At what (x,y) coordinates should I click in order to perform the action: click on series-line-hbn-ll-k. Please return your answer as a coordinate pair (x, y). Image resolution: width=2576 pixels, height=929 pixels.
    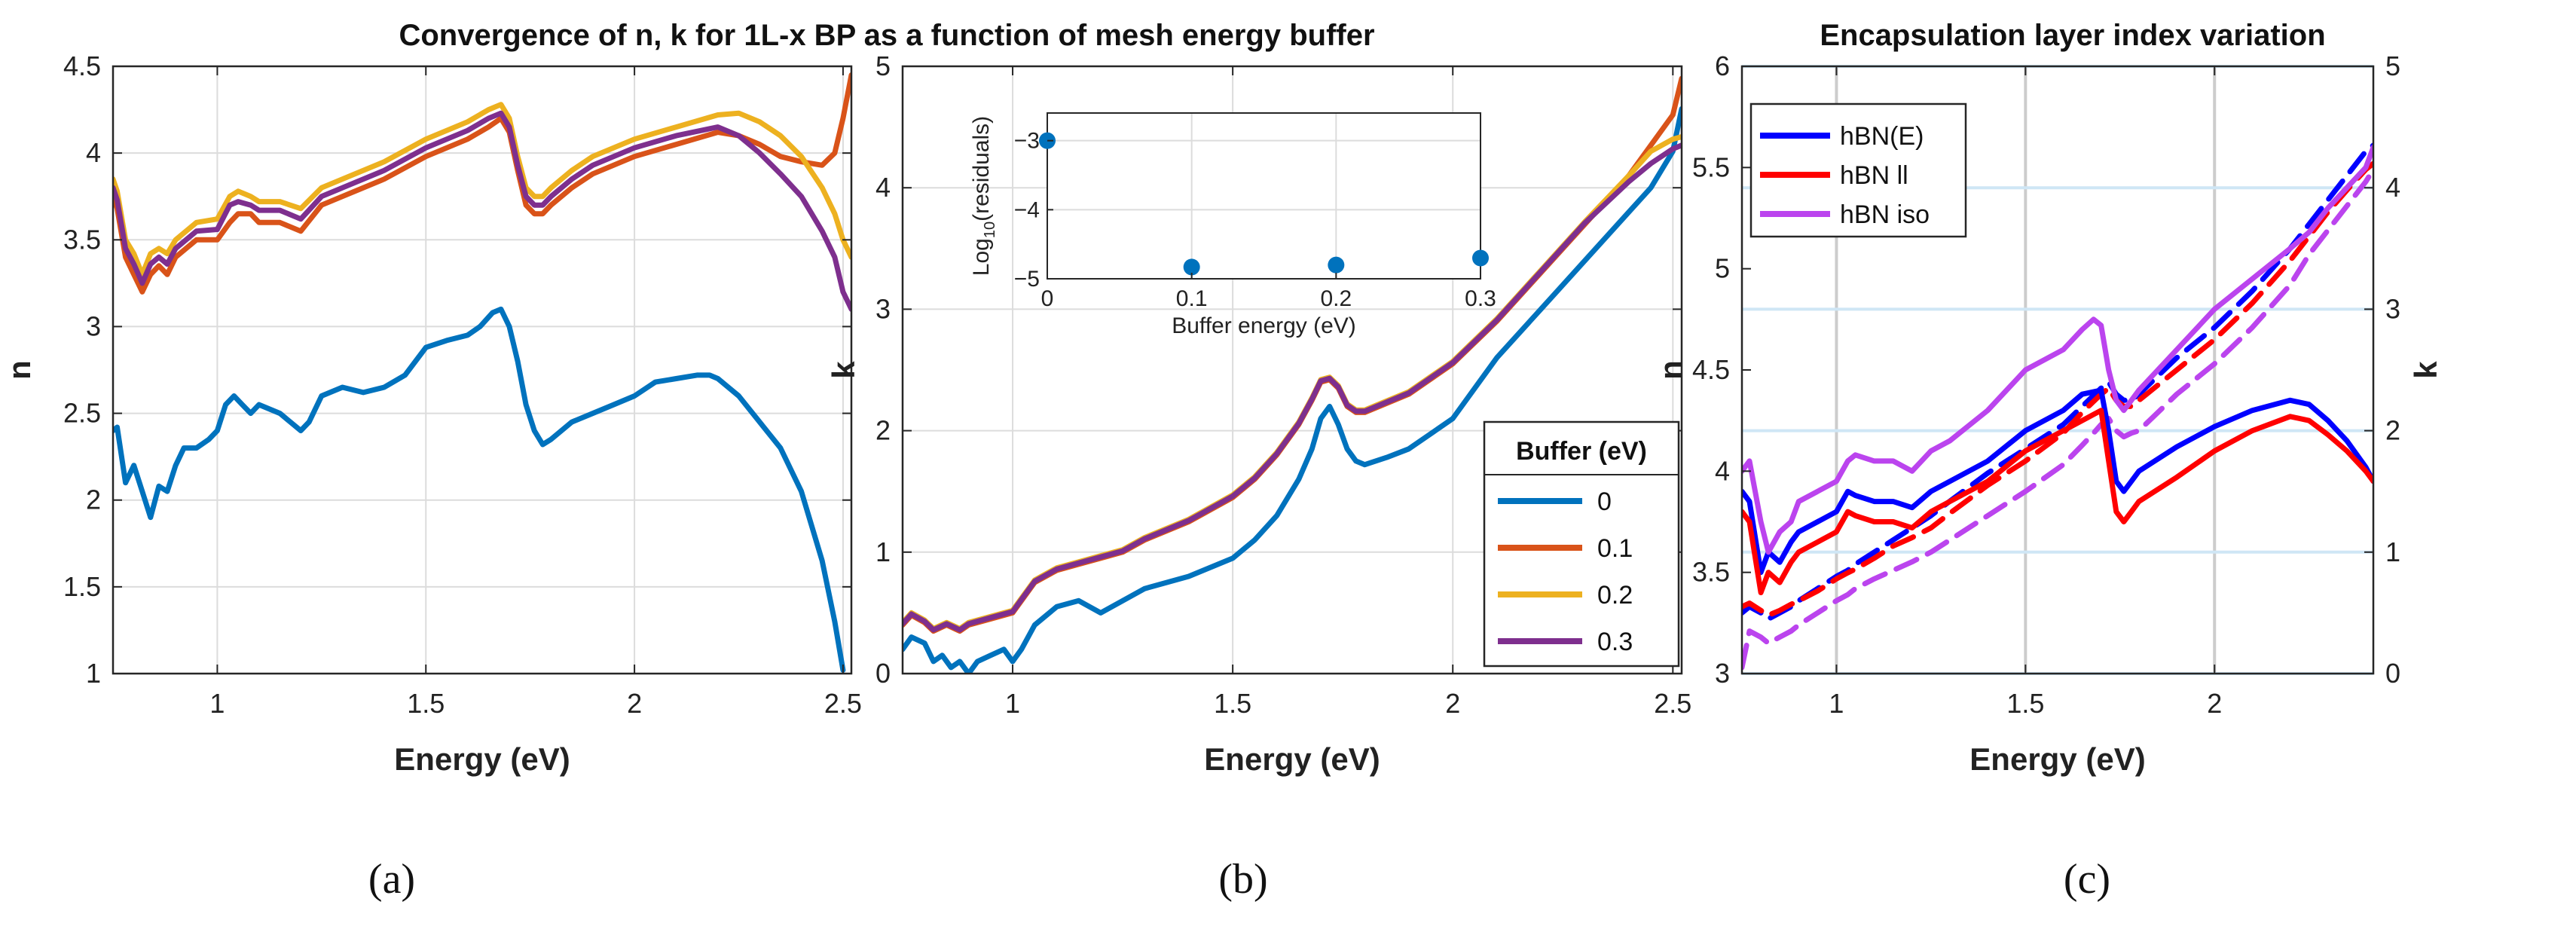
    Looking at the image, I should click on (2057, 390).